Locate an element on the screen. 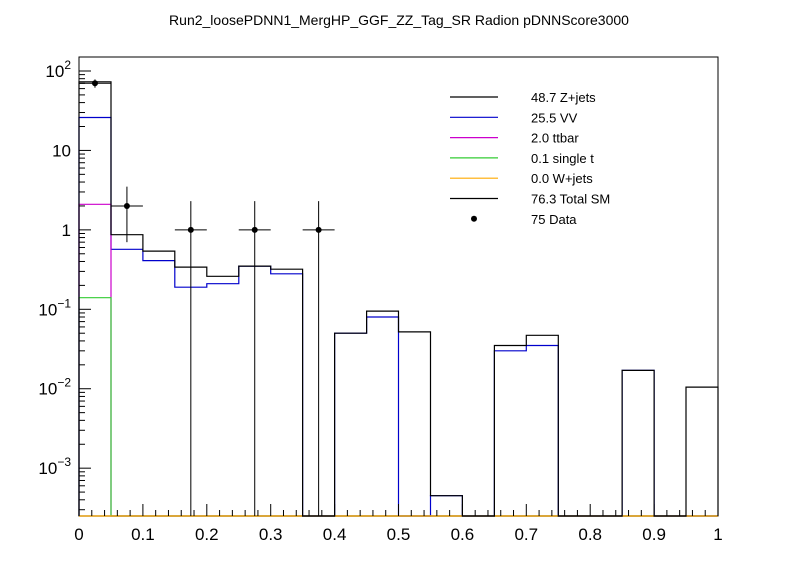  legend-label: 25.5 VV is located at coordinates (554, 117).